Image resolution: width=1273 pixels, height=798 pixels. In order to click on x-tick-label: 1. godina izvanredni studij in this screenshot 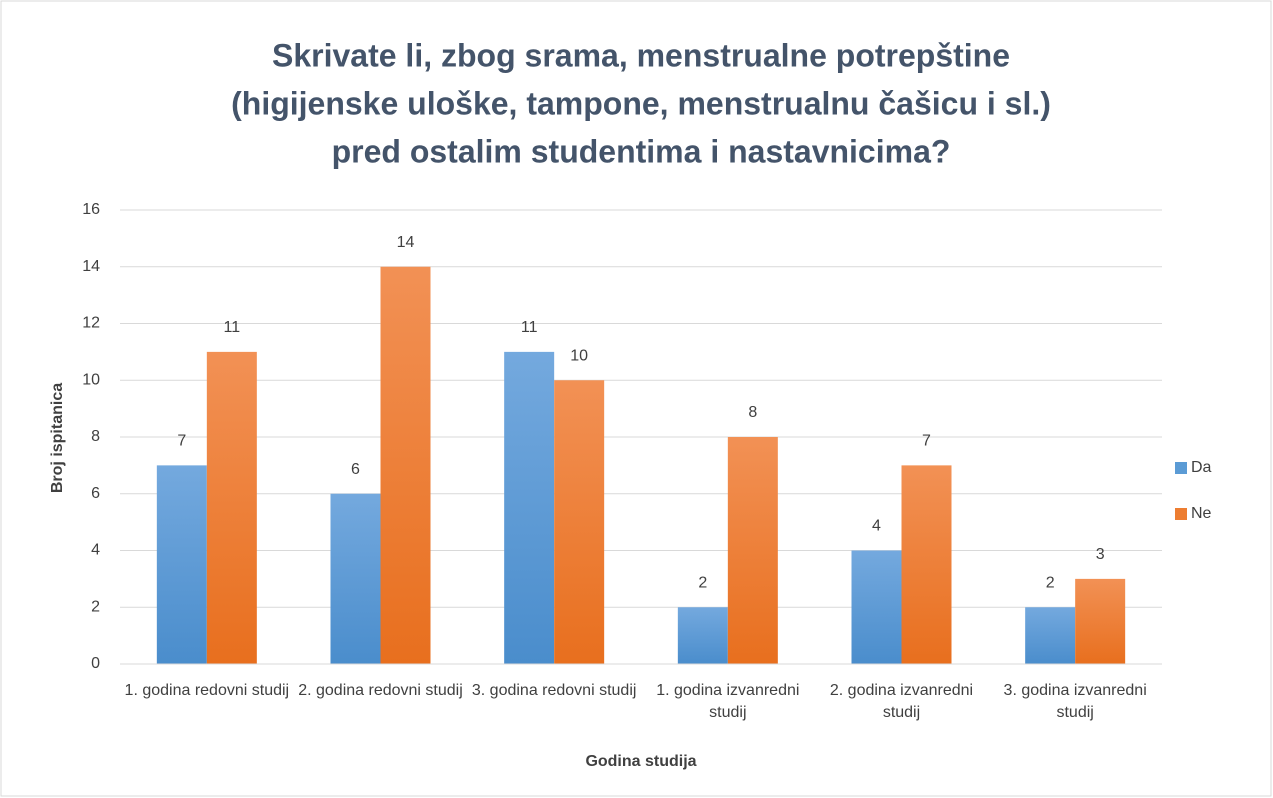, I will do `click(728, 701)`.